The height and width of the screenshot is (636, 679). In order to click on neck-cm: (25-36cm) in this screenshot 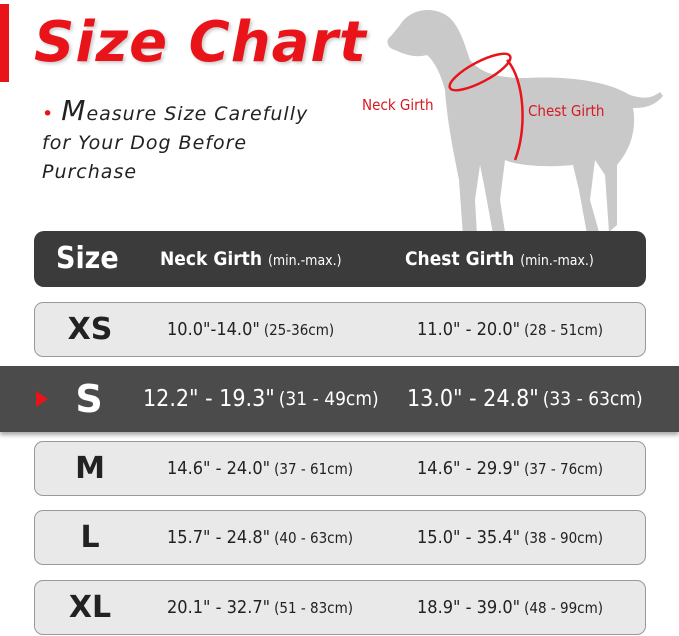, I will do `click(299, 329)`.